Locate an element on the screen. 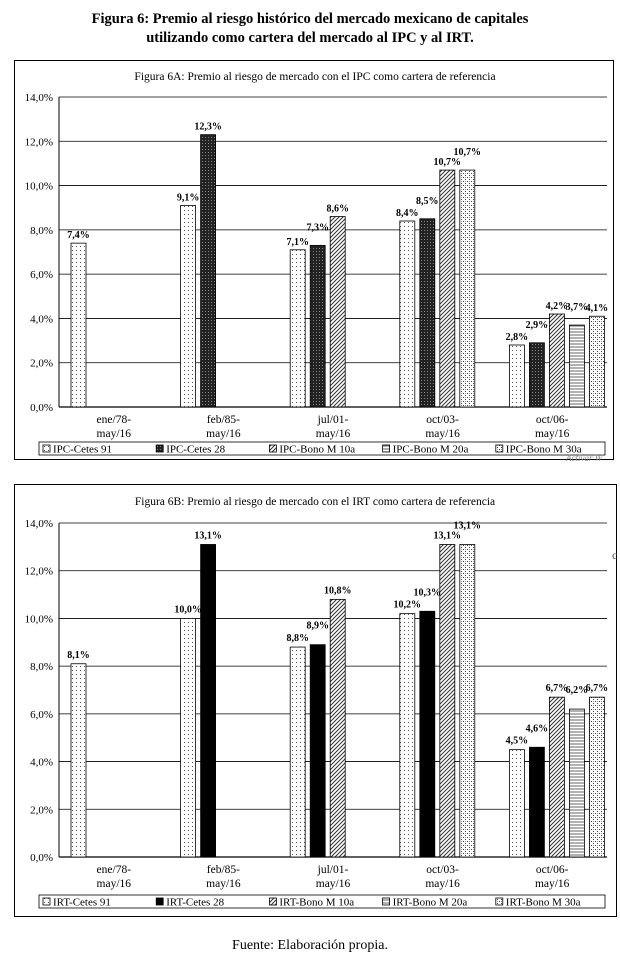 This screenshot has height=961, width=620. data-label: 8,8% is located at coordinates (297, 638).